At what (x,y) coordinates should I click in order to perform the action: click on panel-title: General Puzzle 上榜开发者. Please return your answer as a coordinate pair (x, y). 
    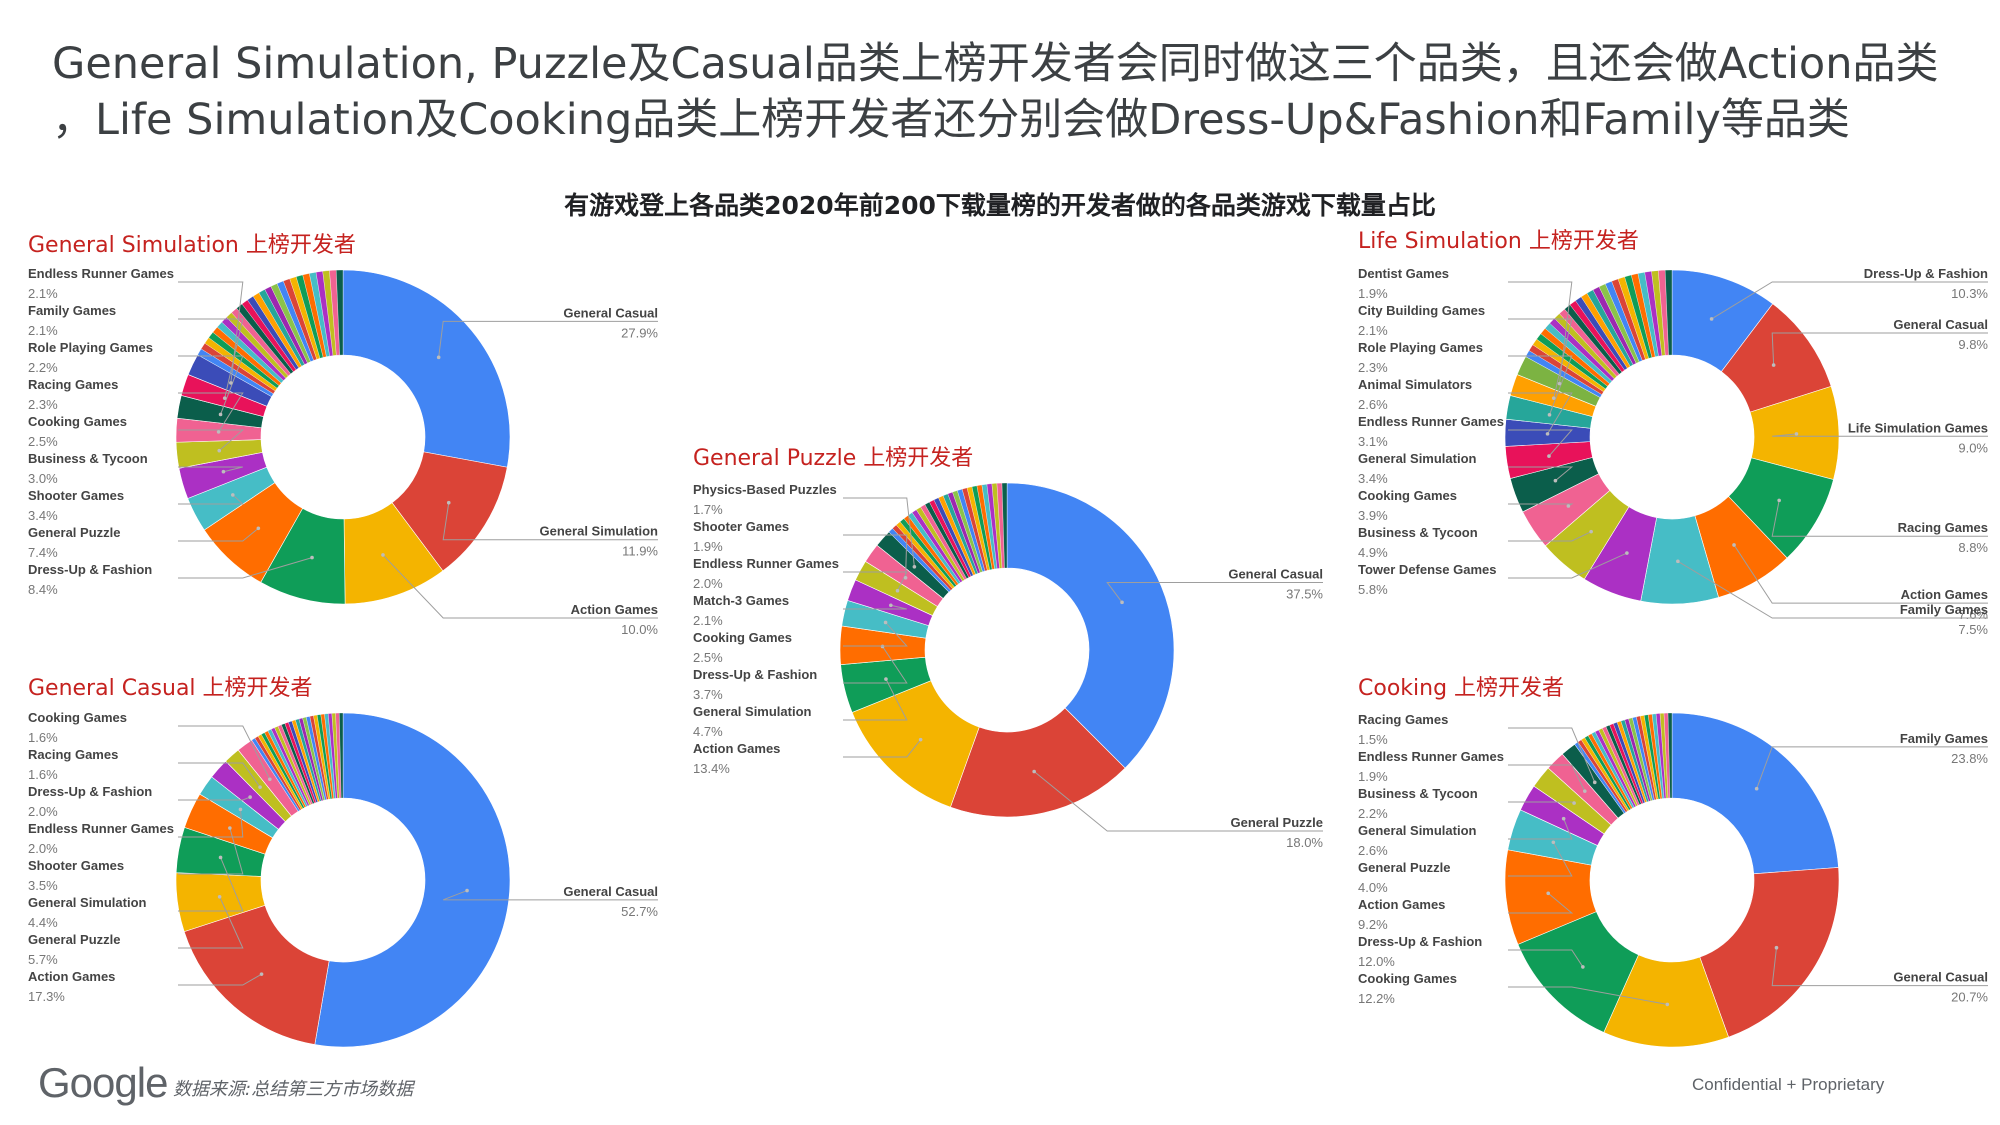
    Looking at the image, I should click on (833, 458).